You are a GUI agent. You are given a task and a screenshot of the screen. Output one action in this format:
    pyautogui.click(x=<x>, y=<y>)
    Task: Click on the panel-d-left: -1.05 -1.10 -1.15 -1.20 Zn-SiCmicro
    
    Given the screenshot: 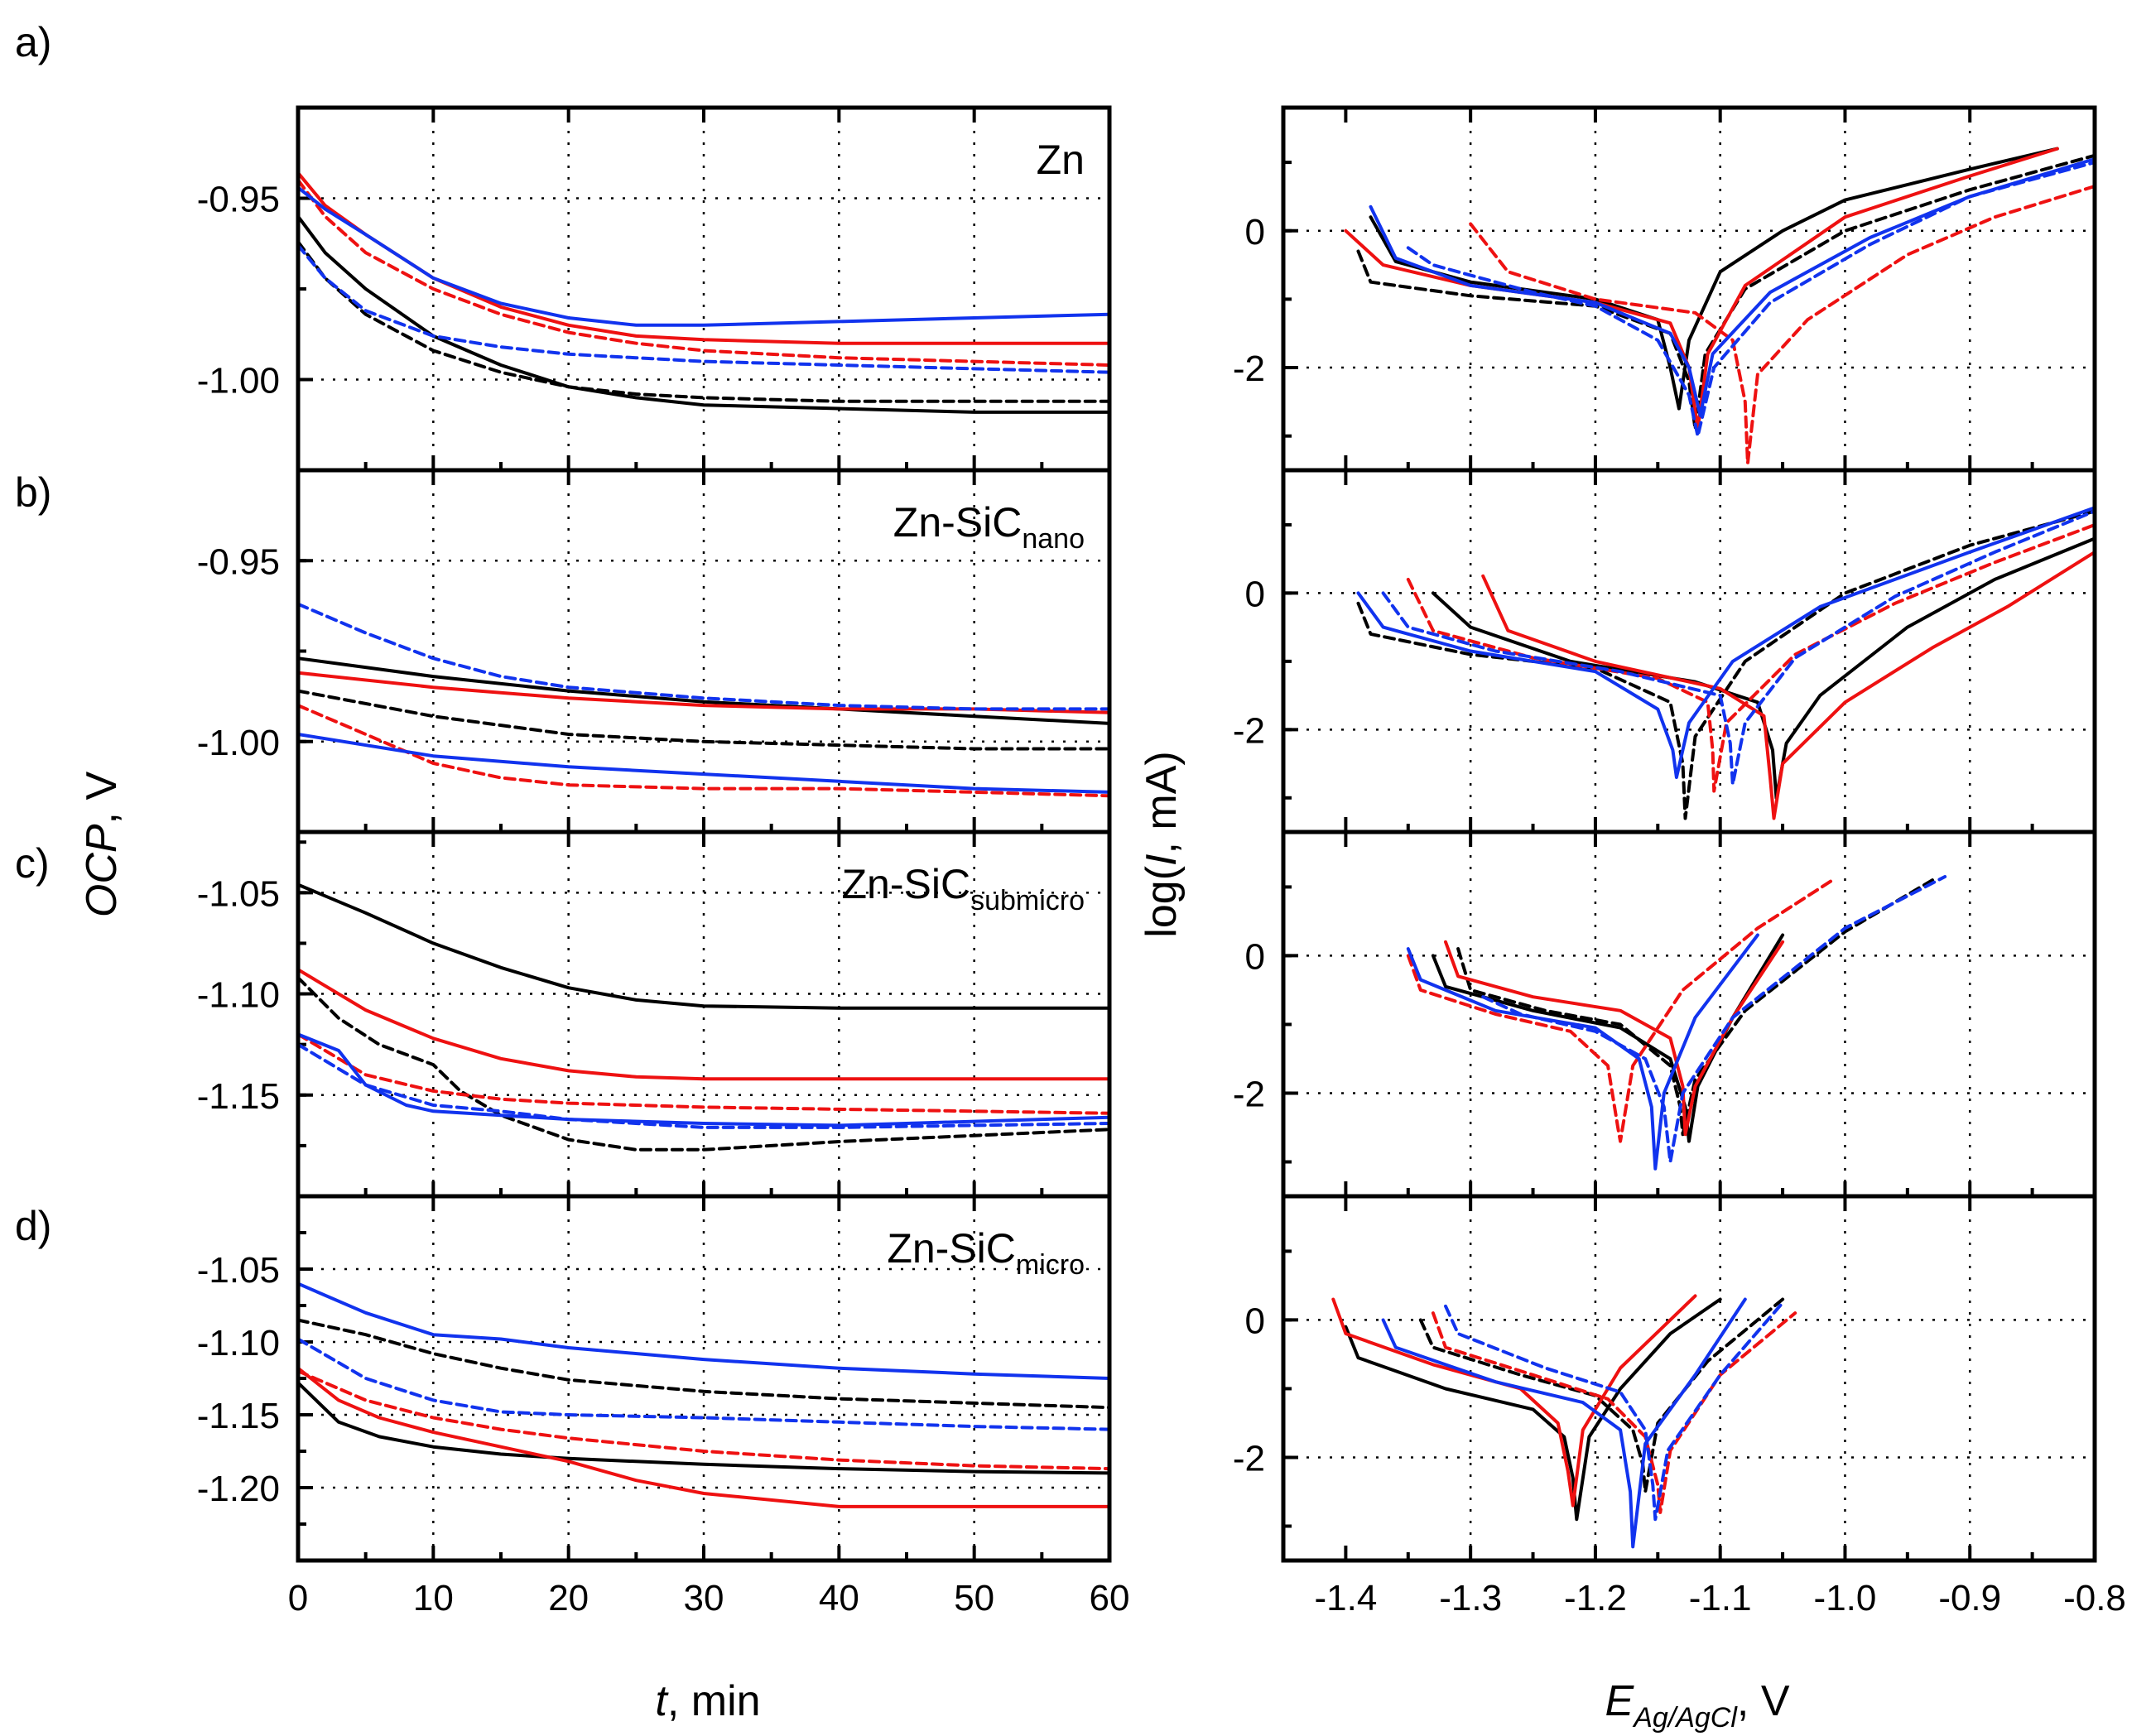 What is the action you would take?
    pyautogui.click(x=654, y=1378)
    